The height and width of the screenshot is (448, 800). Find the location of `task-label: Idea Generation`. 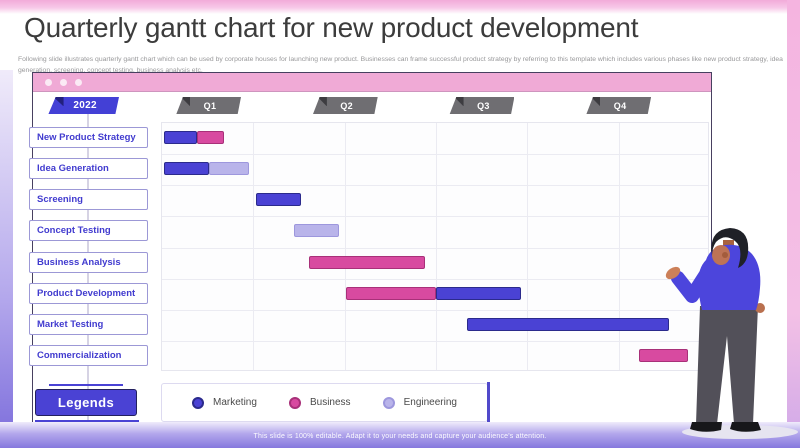

task-label: Idea Generation is located at coordinates (88, 169).